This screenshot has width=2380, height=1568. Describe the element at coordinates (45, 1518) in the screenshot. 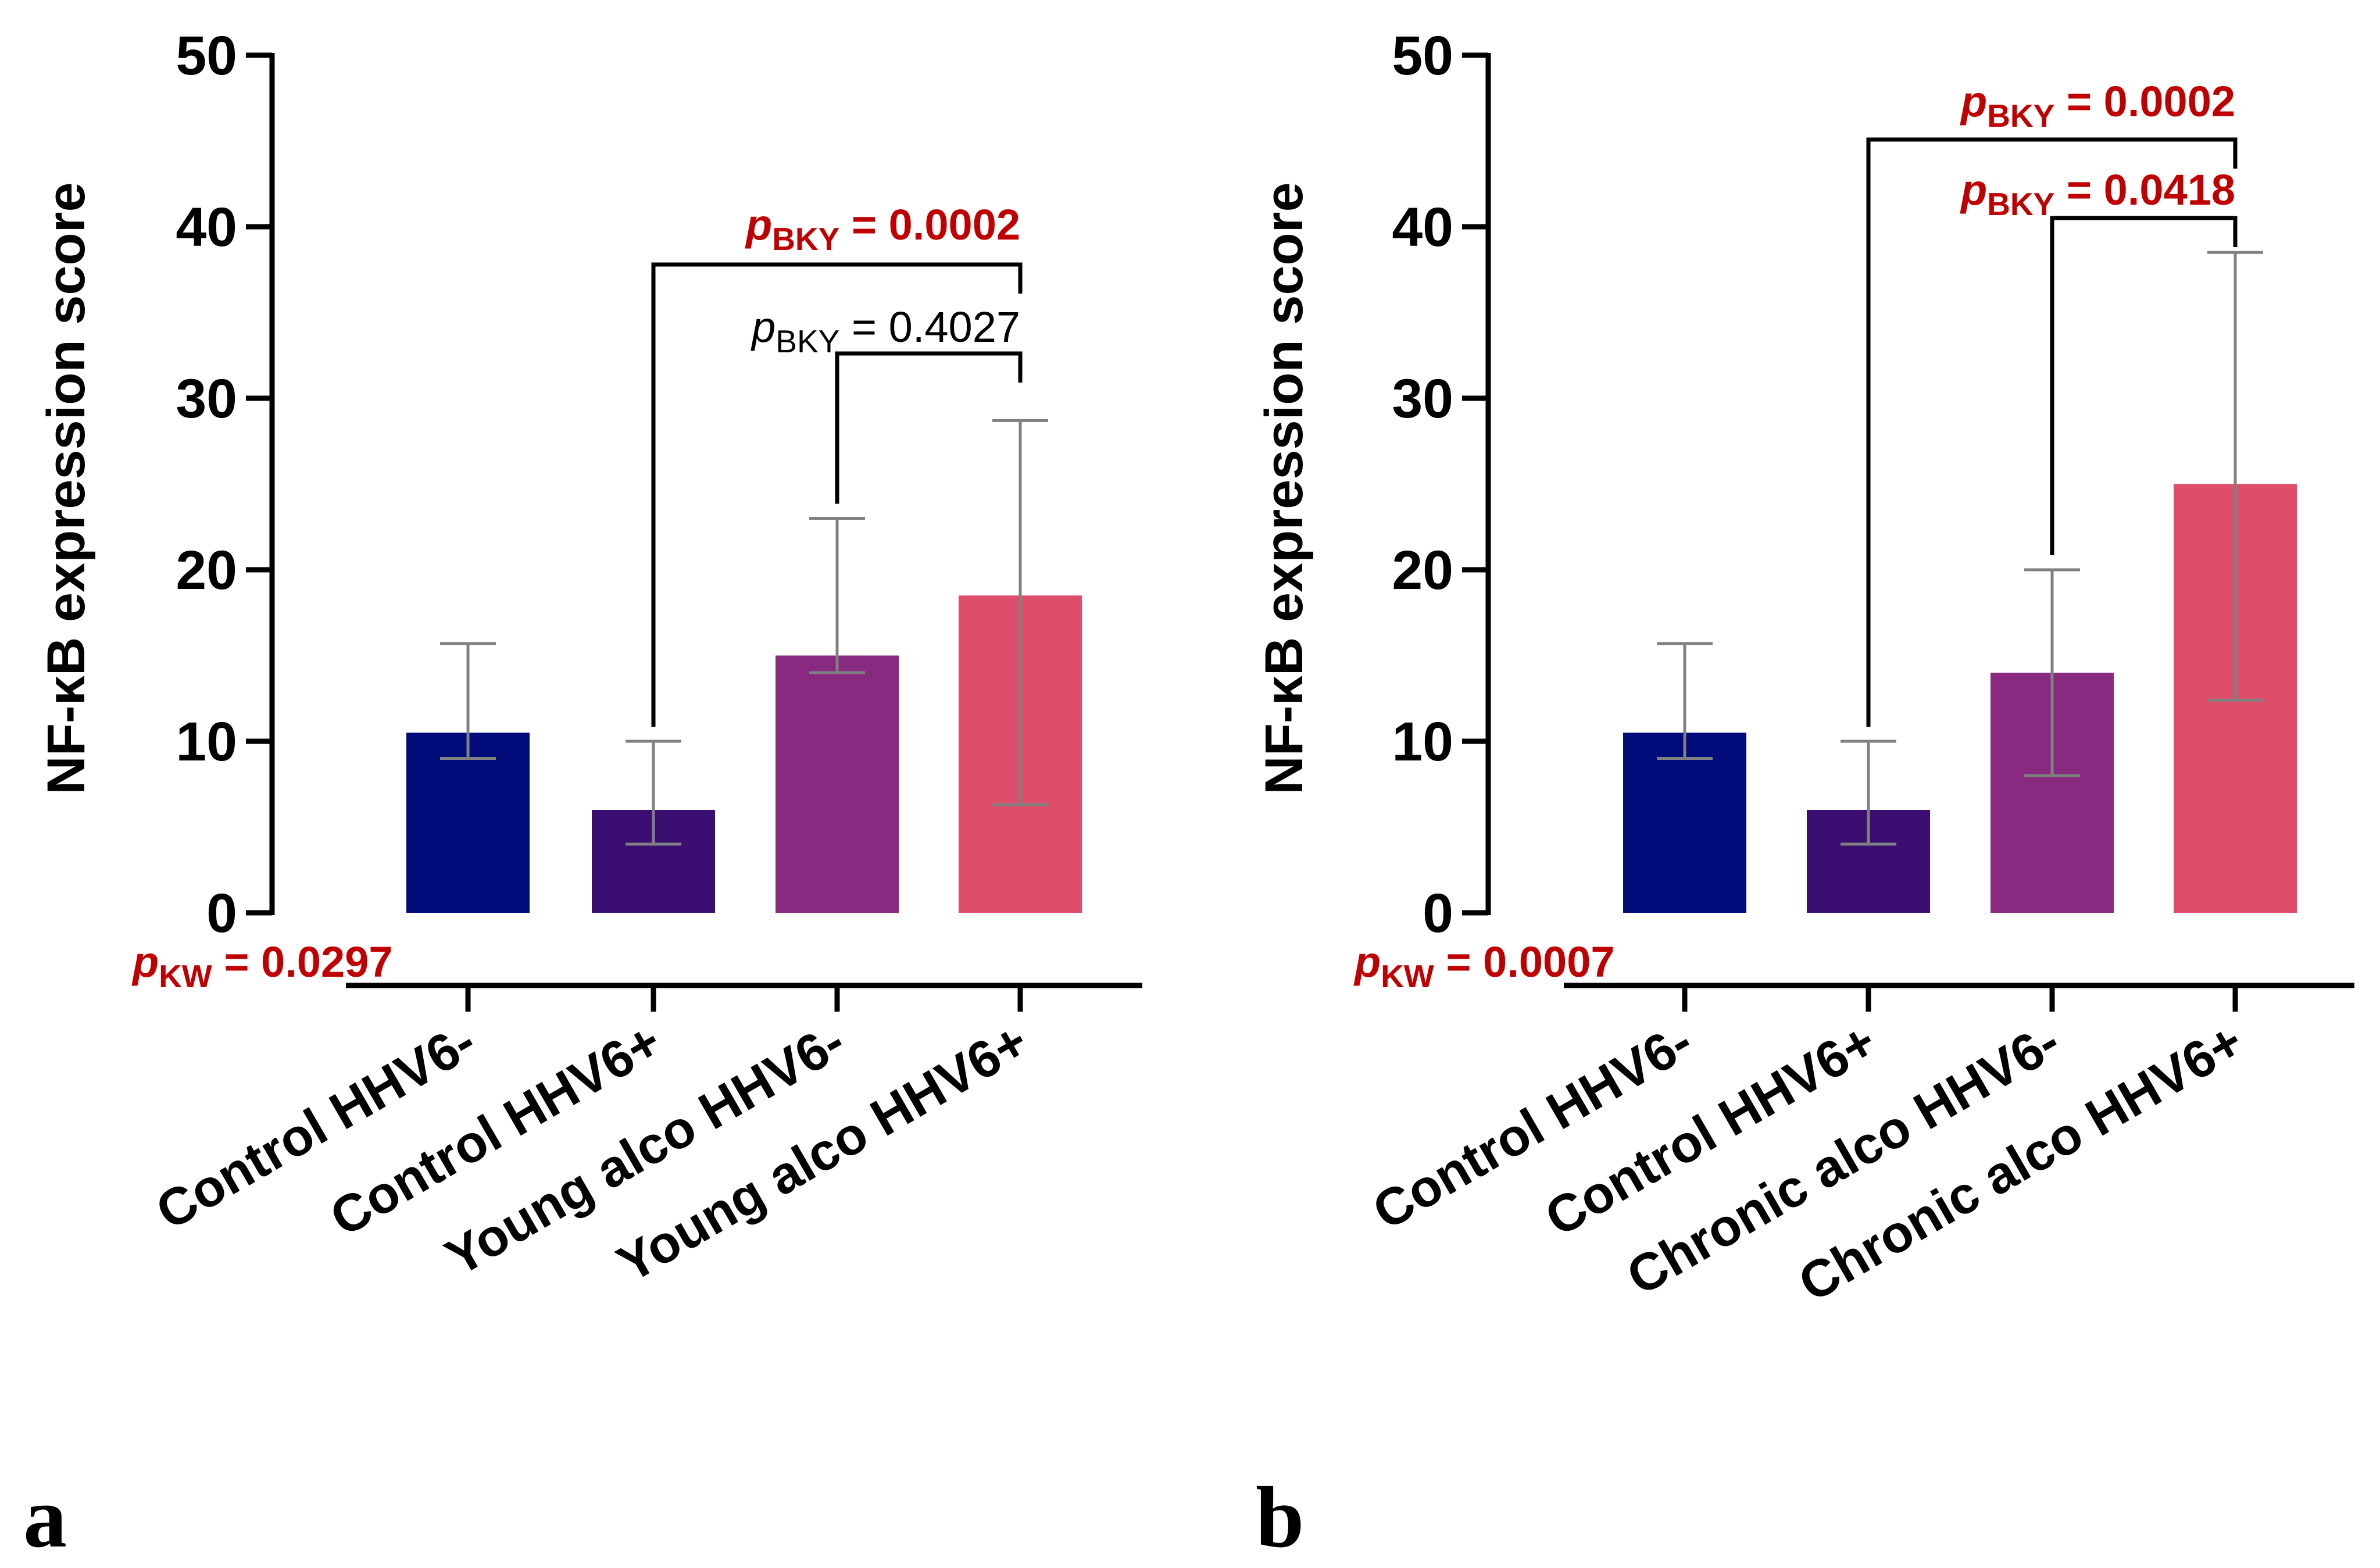

I see `panel-letter: a` at that location.